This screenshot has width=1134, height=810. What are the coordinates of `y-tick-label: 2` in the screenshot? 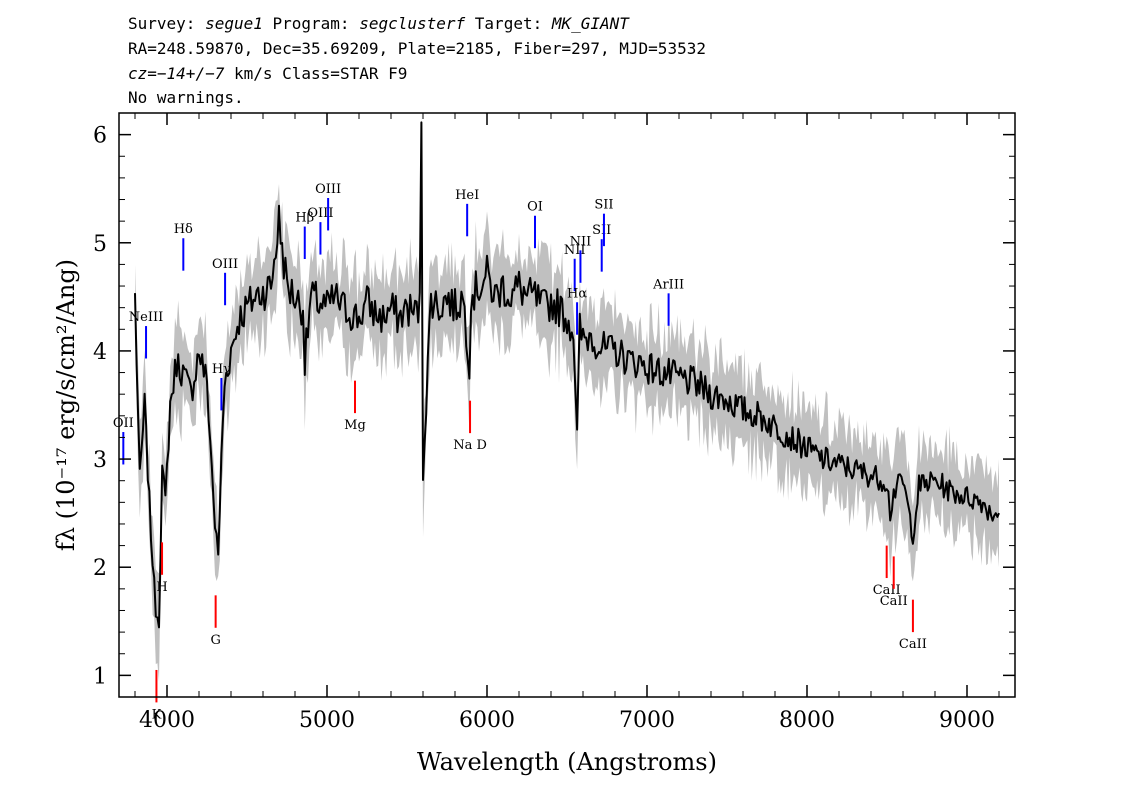 It's located at (100, 568).